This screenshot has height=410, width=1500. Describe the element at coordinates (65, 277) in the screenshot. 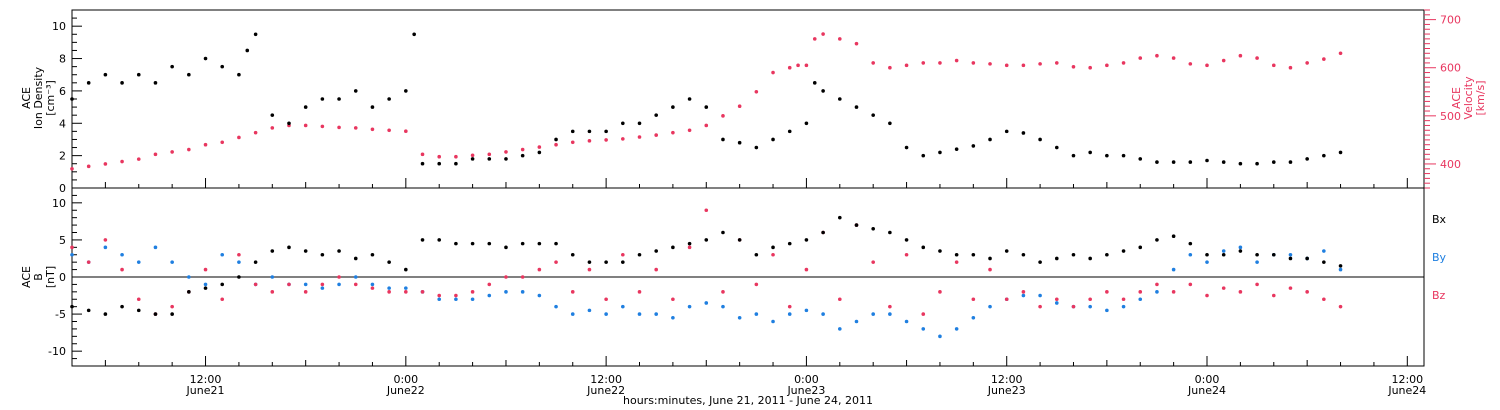

I see `bottom-left-axis: -10 -5 0 5 10` at that location.